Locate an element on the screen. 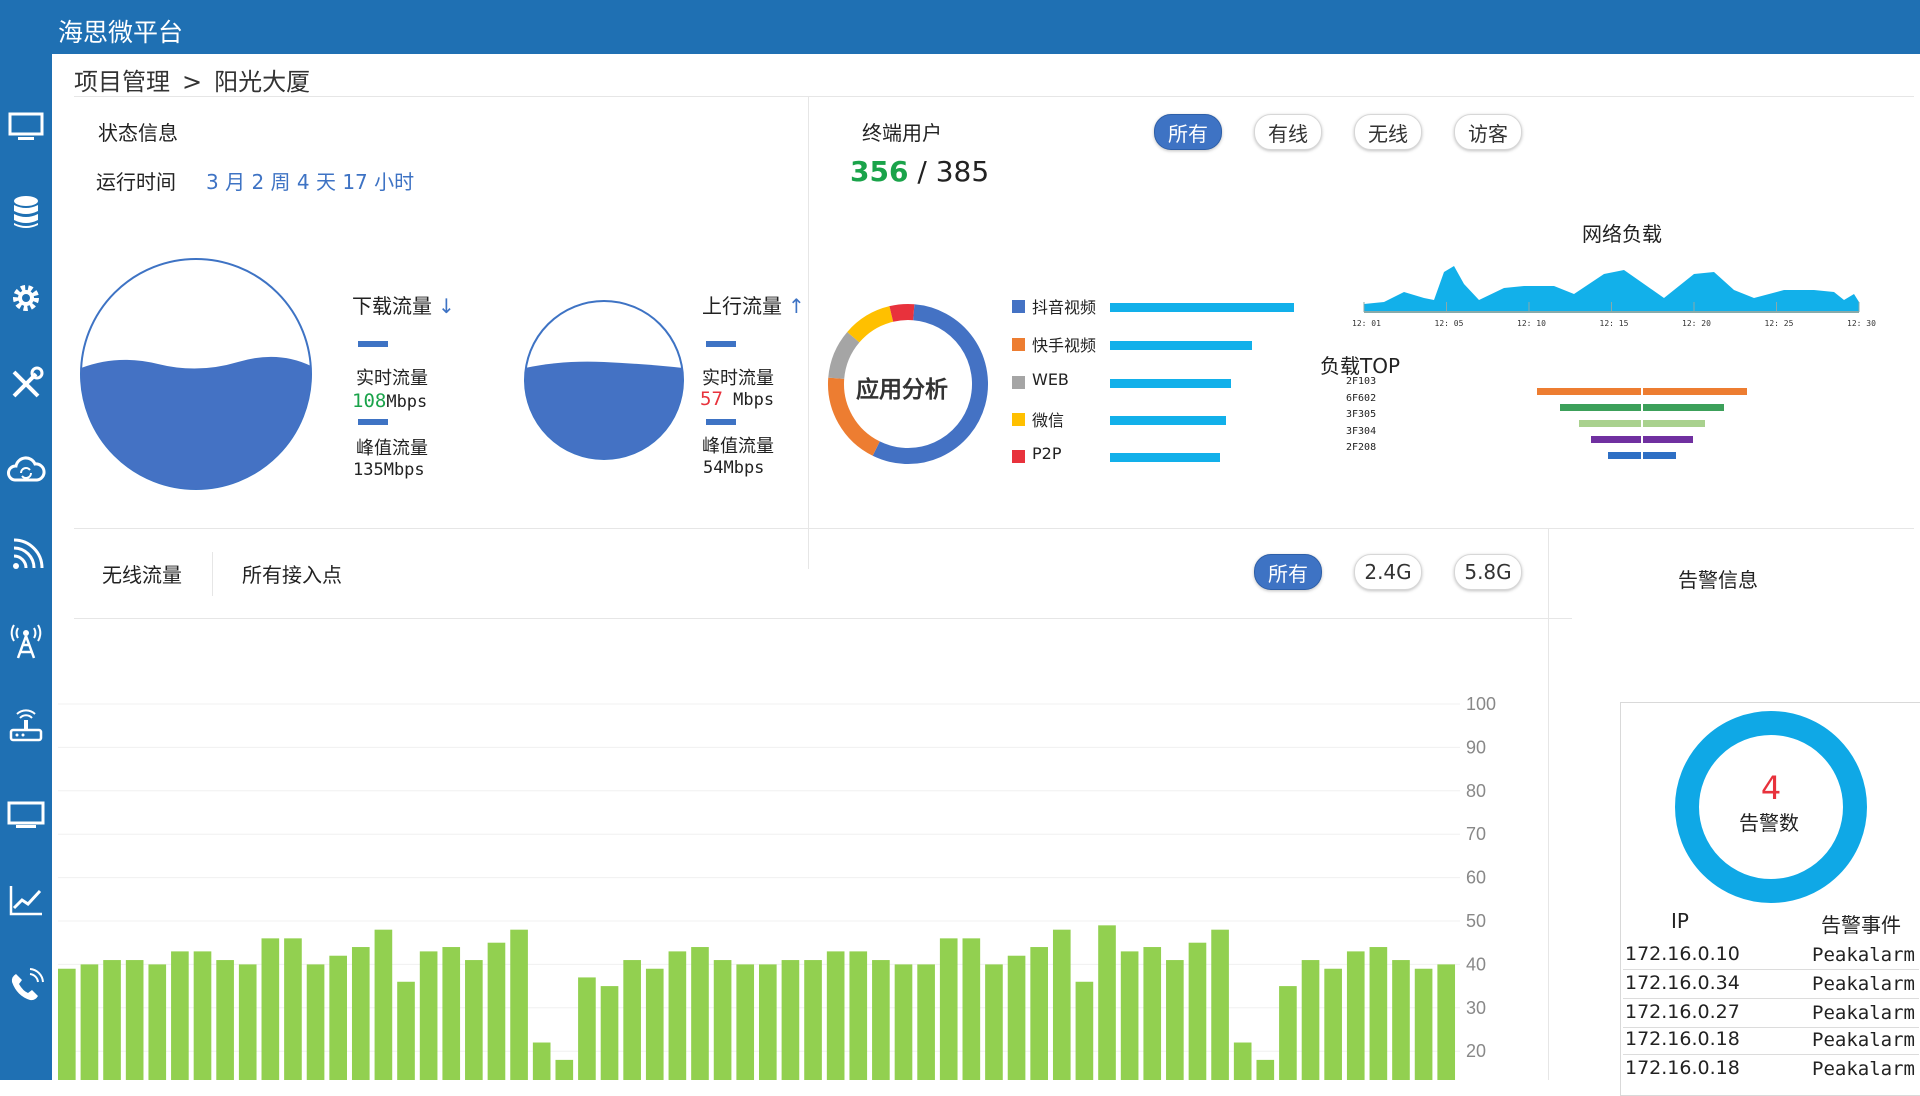  legend-label: 微信 is located at coordinates (1048, 420).